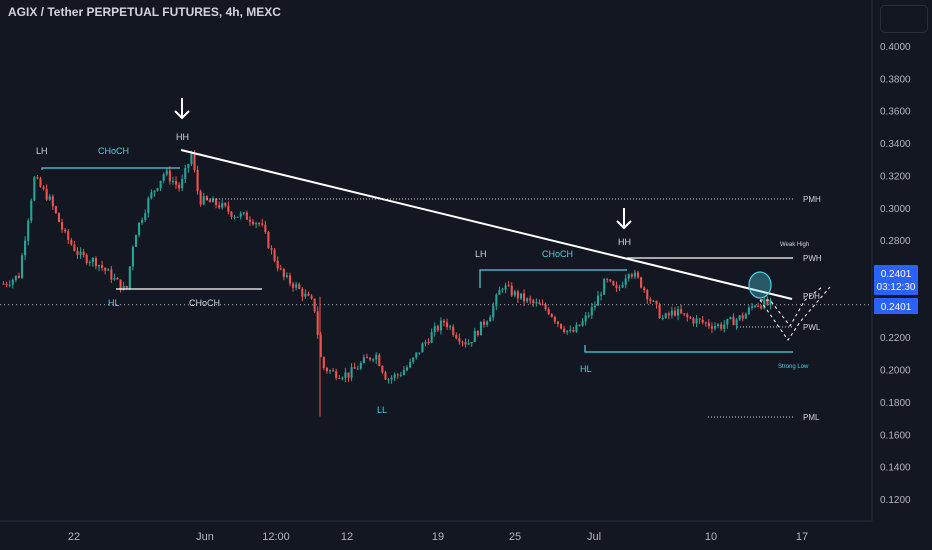 This screenshot has height=550, width=932. I want to click on x-tick-label: 19, so click(438, 537).